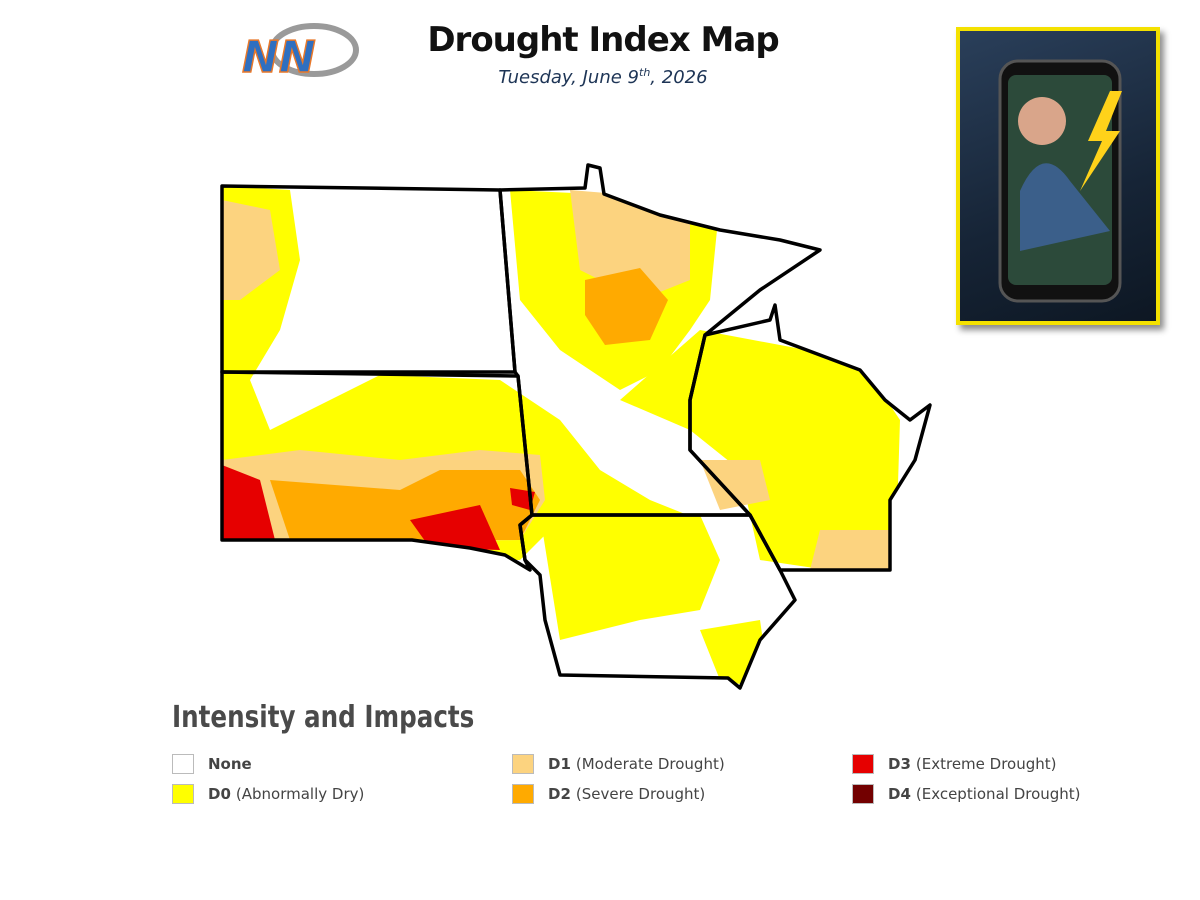  I want to click on promo-photo, so click(1058, 176).